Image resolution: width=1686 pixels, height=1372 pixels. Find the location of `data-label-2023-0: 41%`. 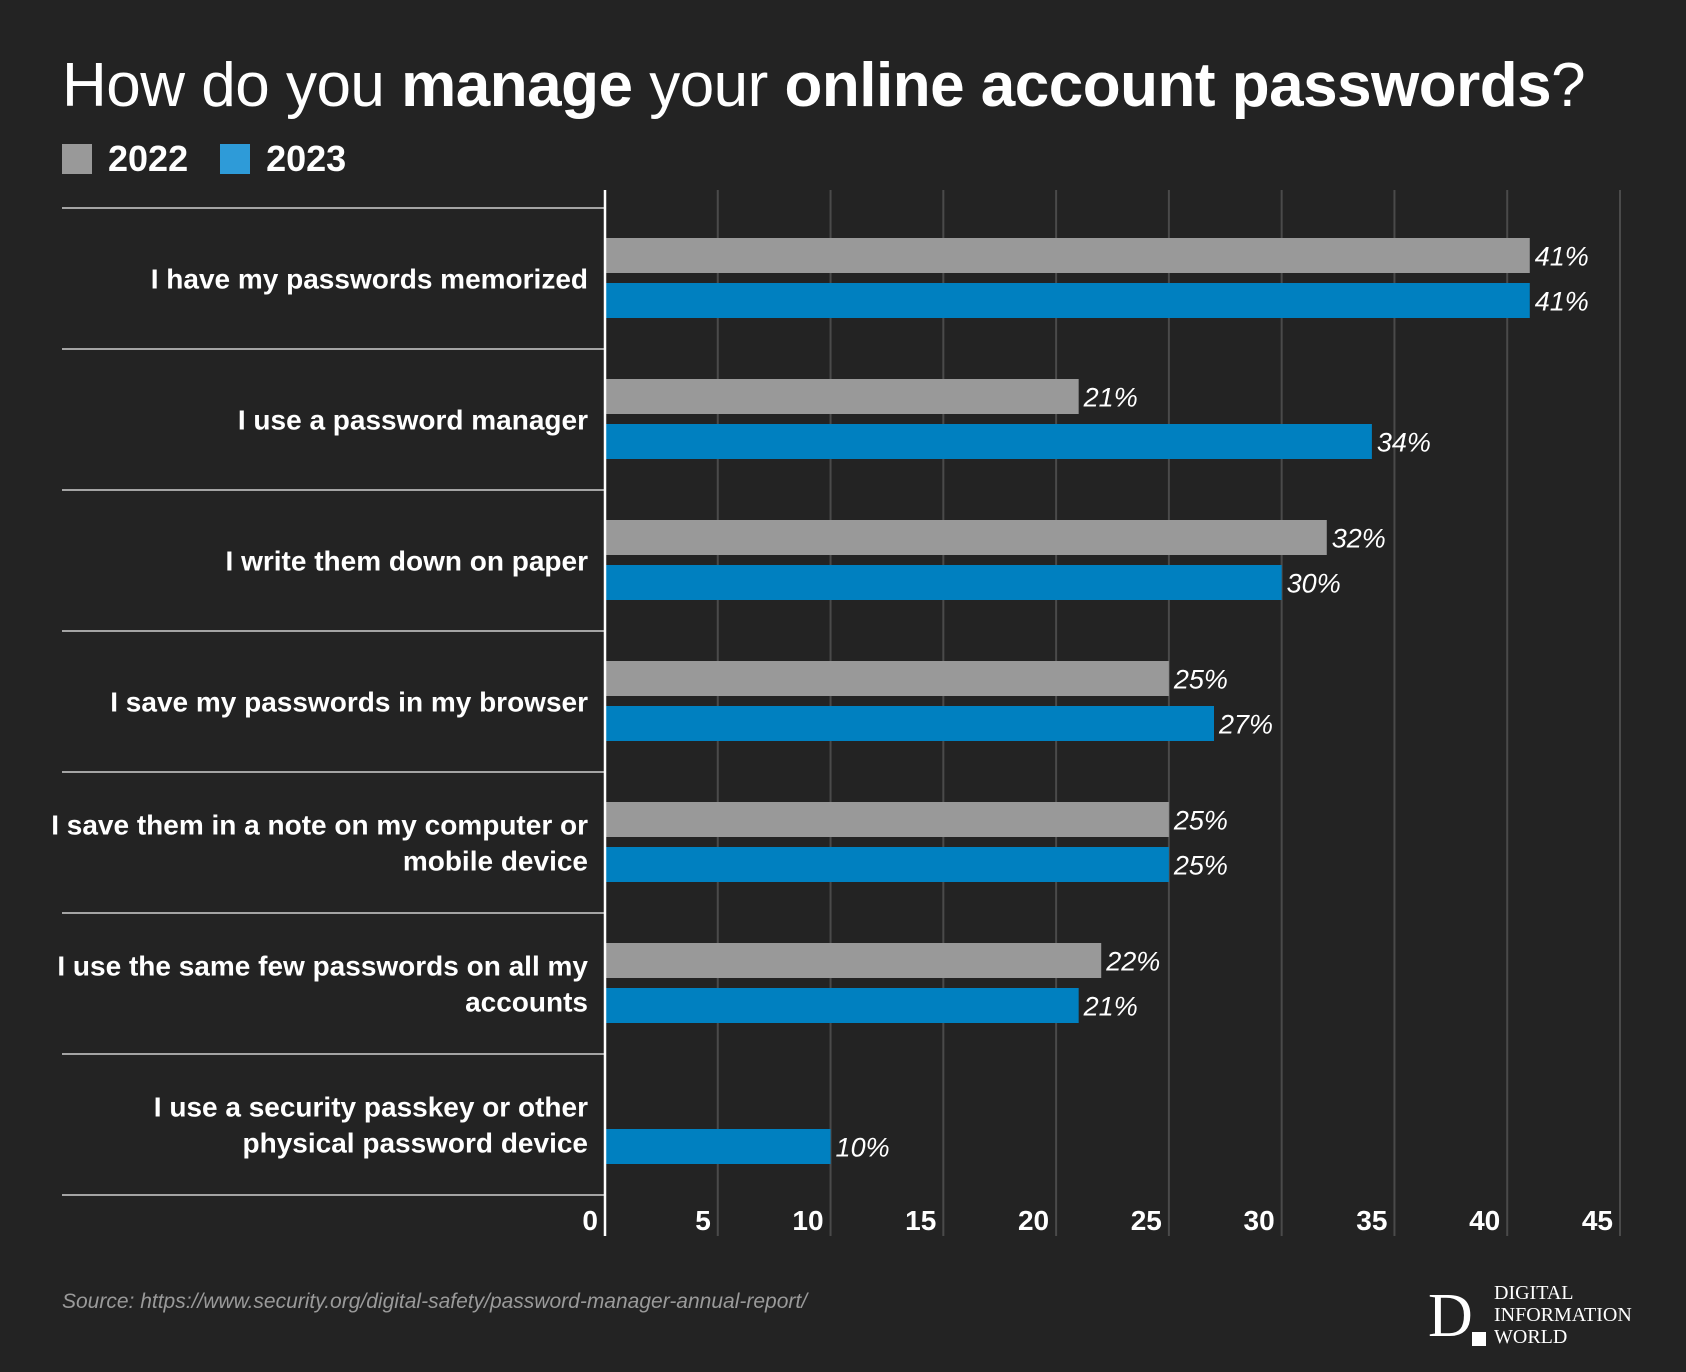

data-label-2023-0: 41% is located at coordinates (1562, 302).